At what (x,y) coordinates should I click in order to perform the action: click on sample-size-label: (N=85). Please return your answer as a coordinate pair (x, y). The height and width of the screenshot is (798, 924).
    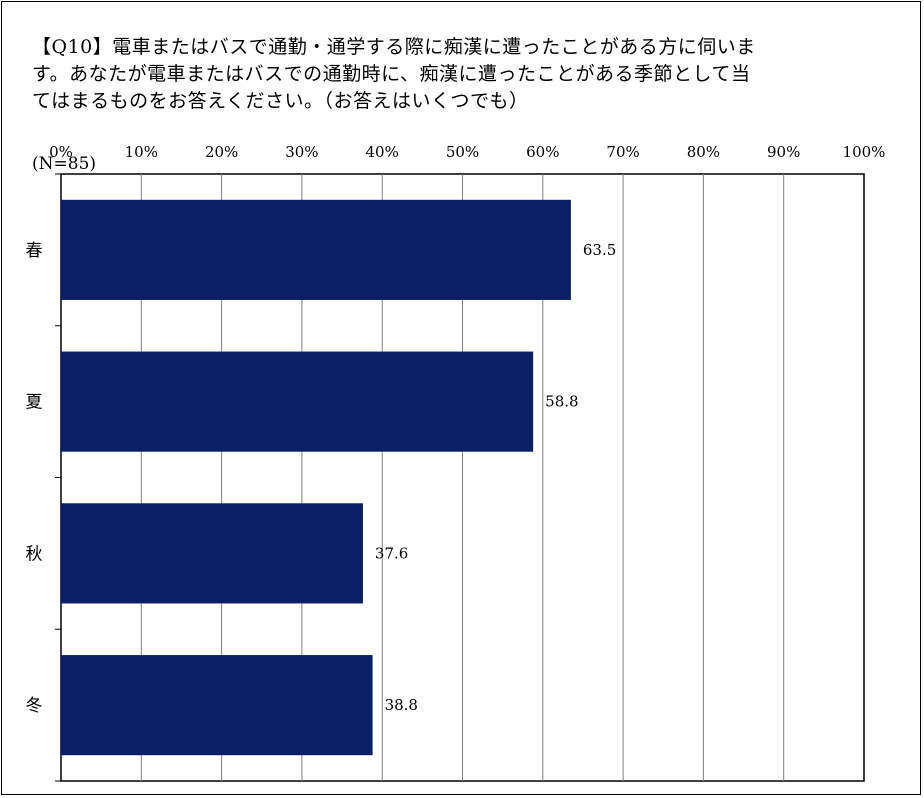
    Looking at the image, I should click on (64, 164).